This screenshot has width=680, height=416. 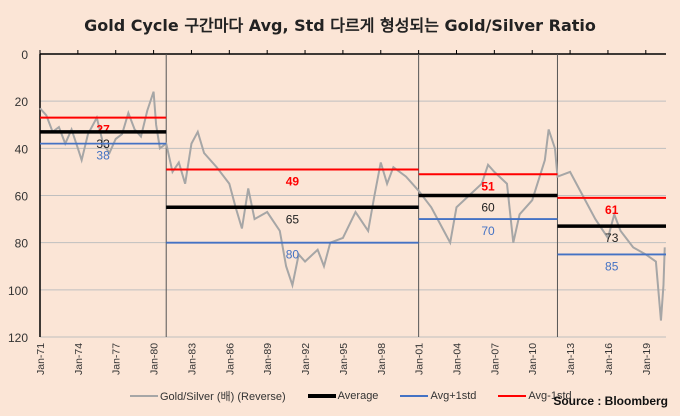 What do you see at coordinates (453, 396) in the screenshot?
I see `legend-label: Avg+1std` at bounding box center [453, 396].